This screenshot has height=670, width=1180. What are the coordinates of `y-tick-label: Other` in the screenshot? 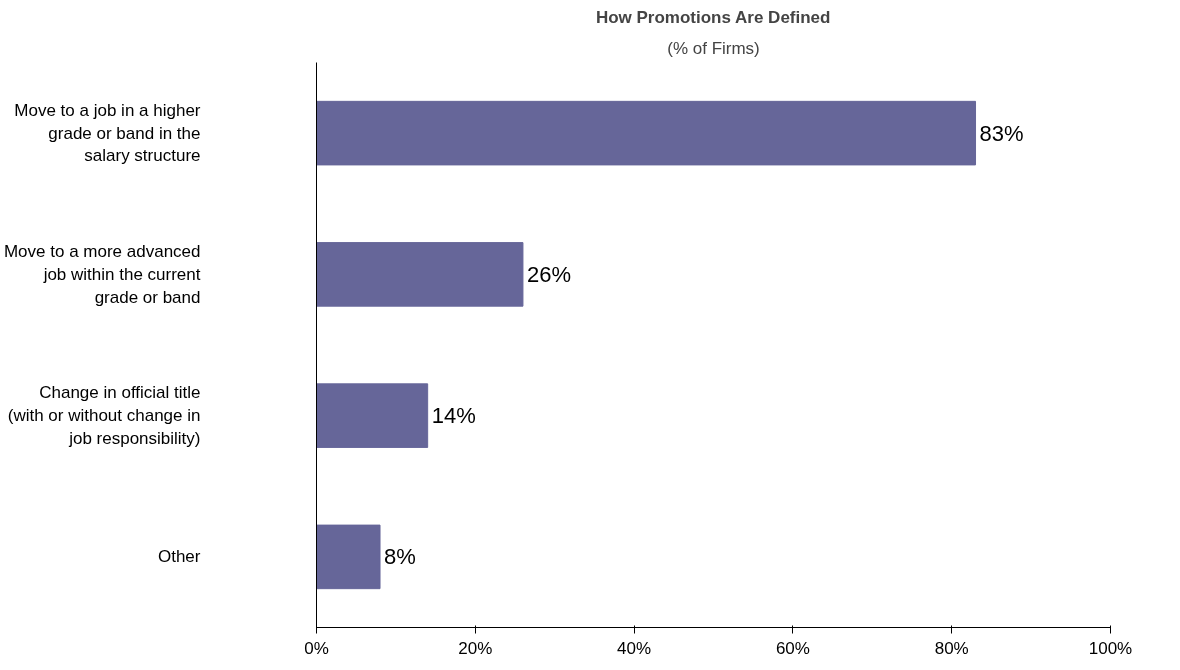 It's located at (179, 557).